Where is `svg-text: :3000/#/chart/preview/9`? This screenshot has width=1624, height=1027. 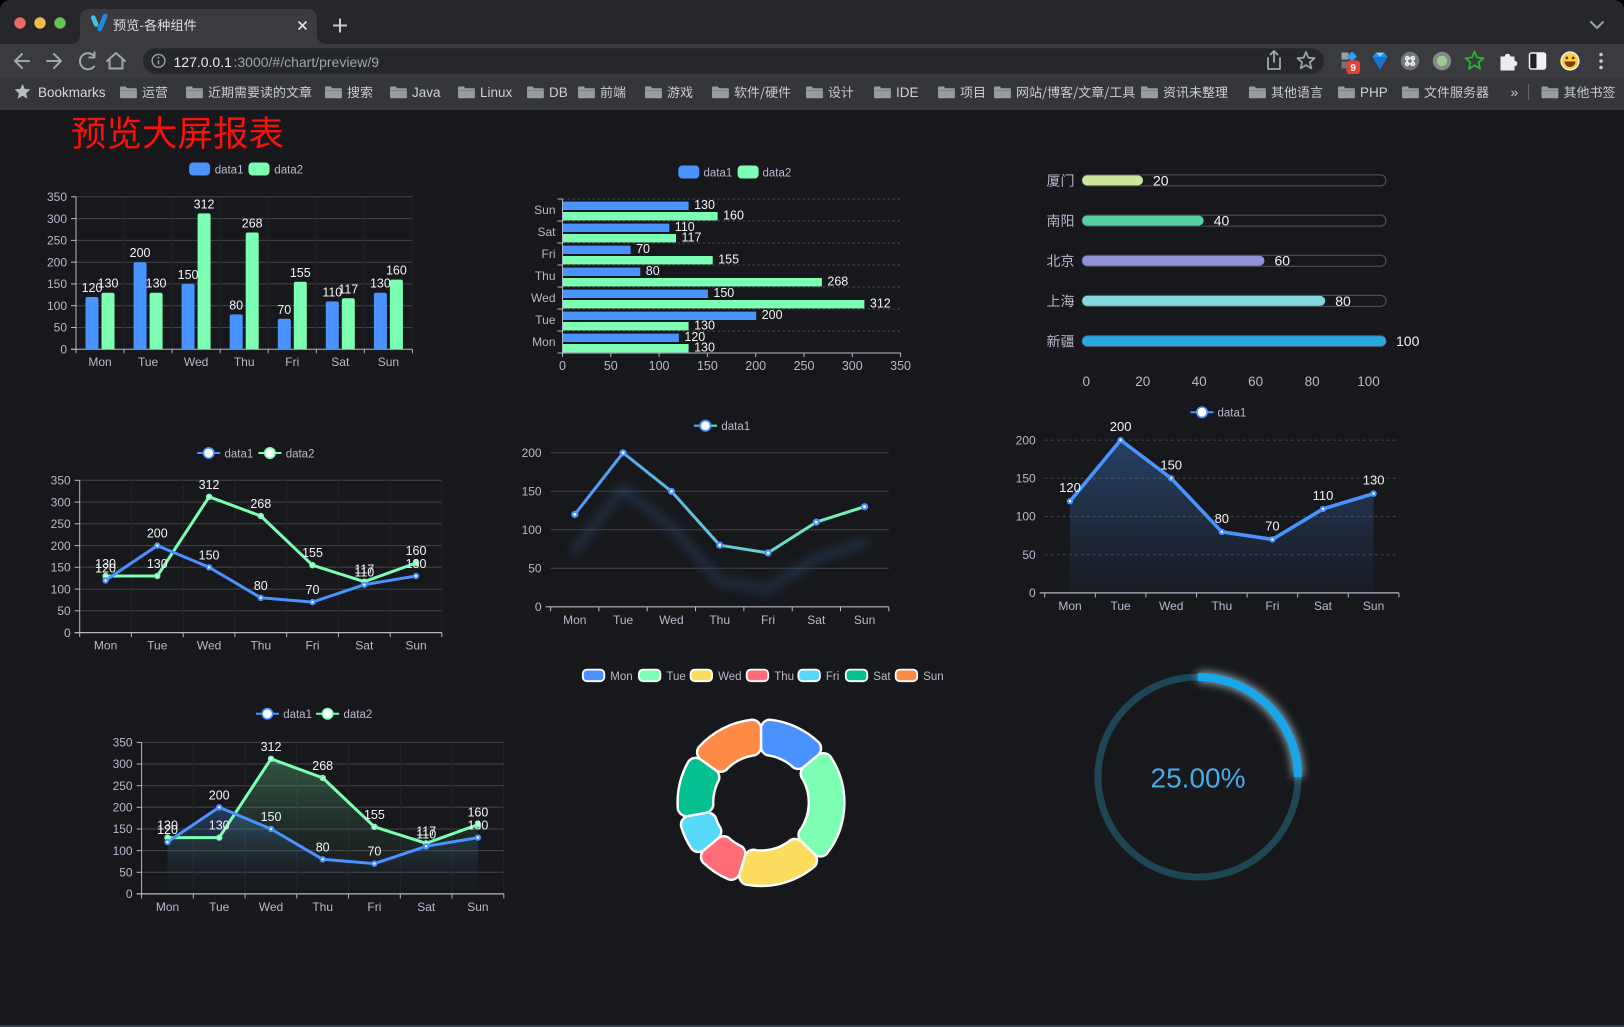 svg-text: :3000/#/chart/preview/9 is located at coordinates (307, 62).